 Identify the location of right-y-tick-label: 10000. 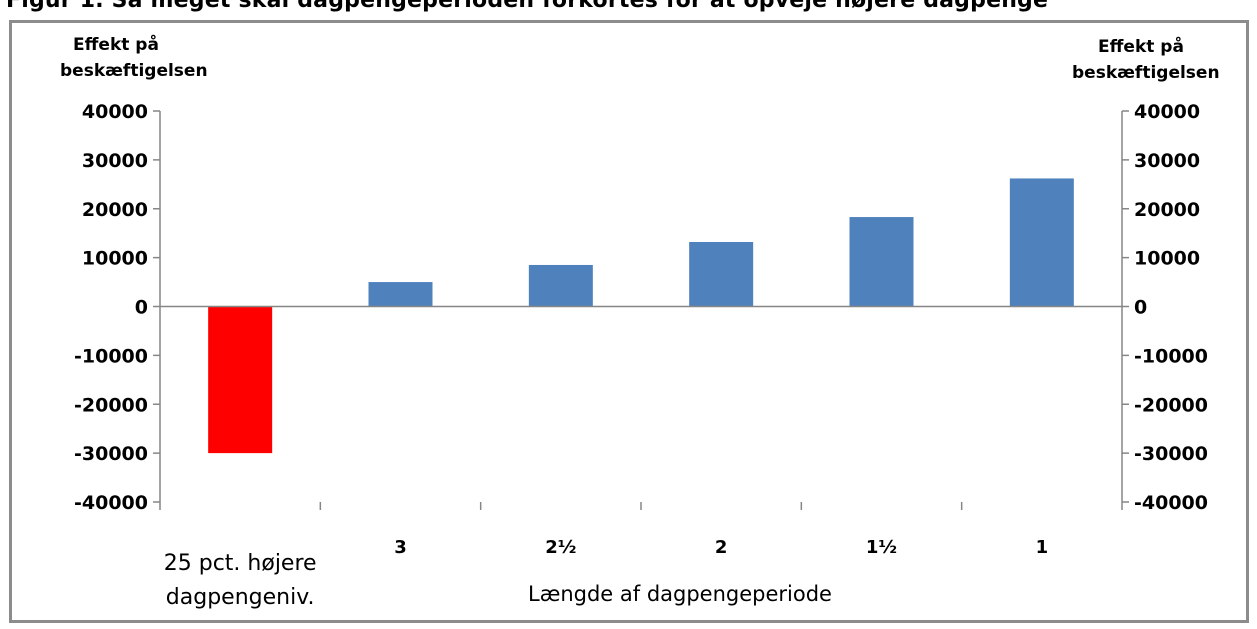
(1167, 259).